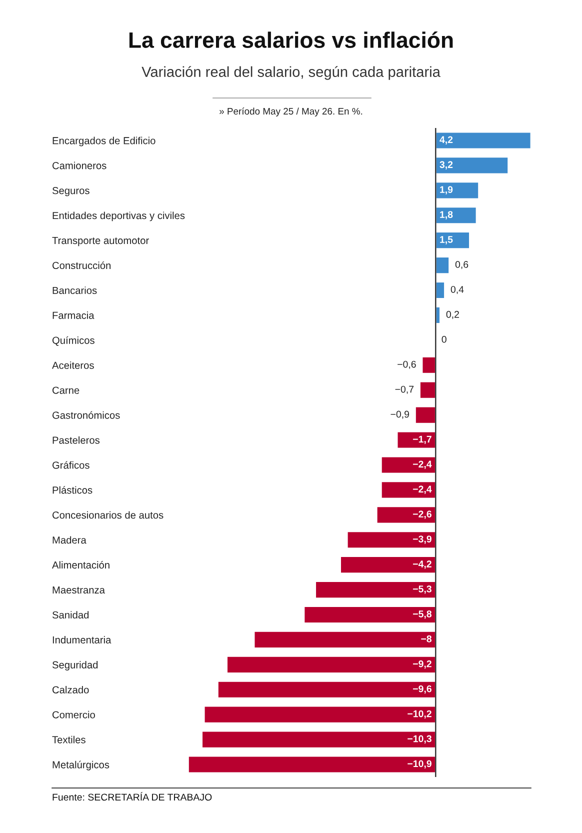  I want to click on data-label: −3,9, so click(422, 540).